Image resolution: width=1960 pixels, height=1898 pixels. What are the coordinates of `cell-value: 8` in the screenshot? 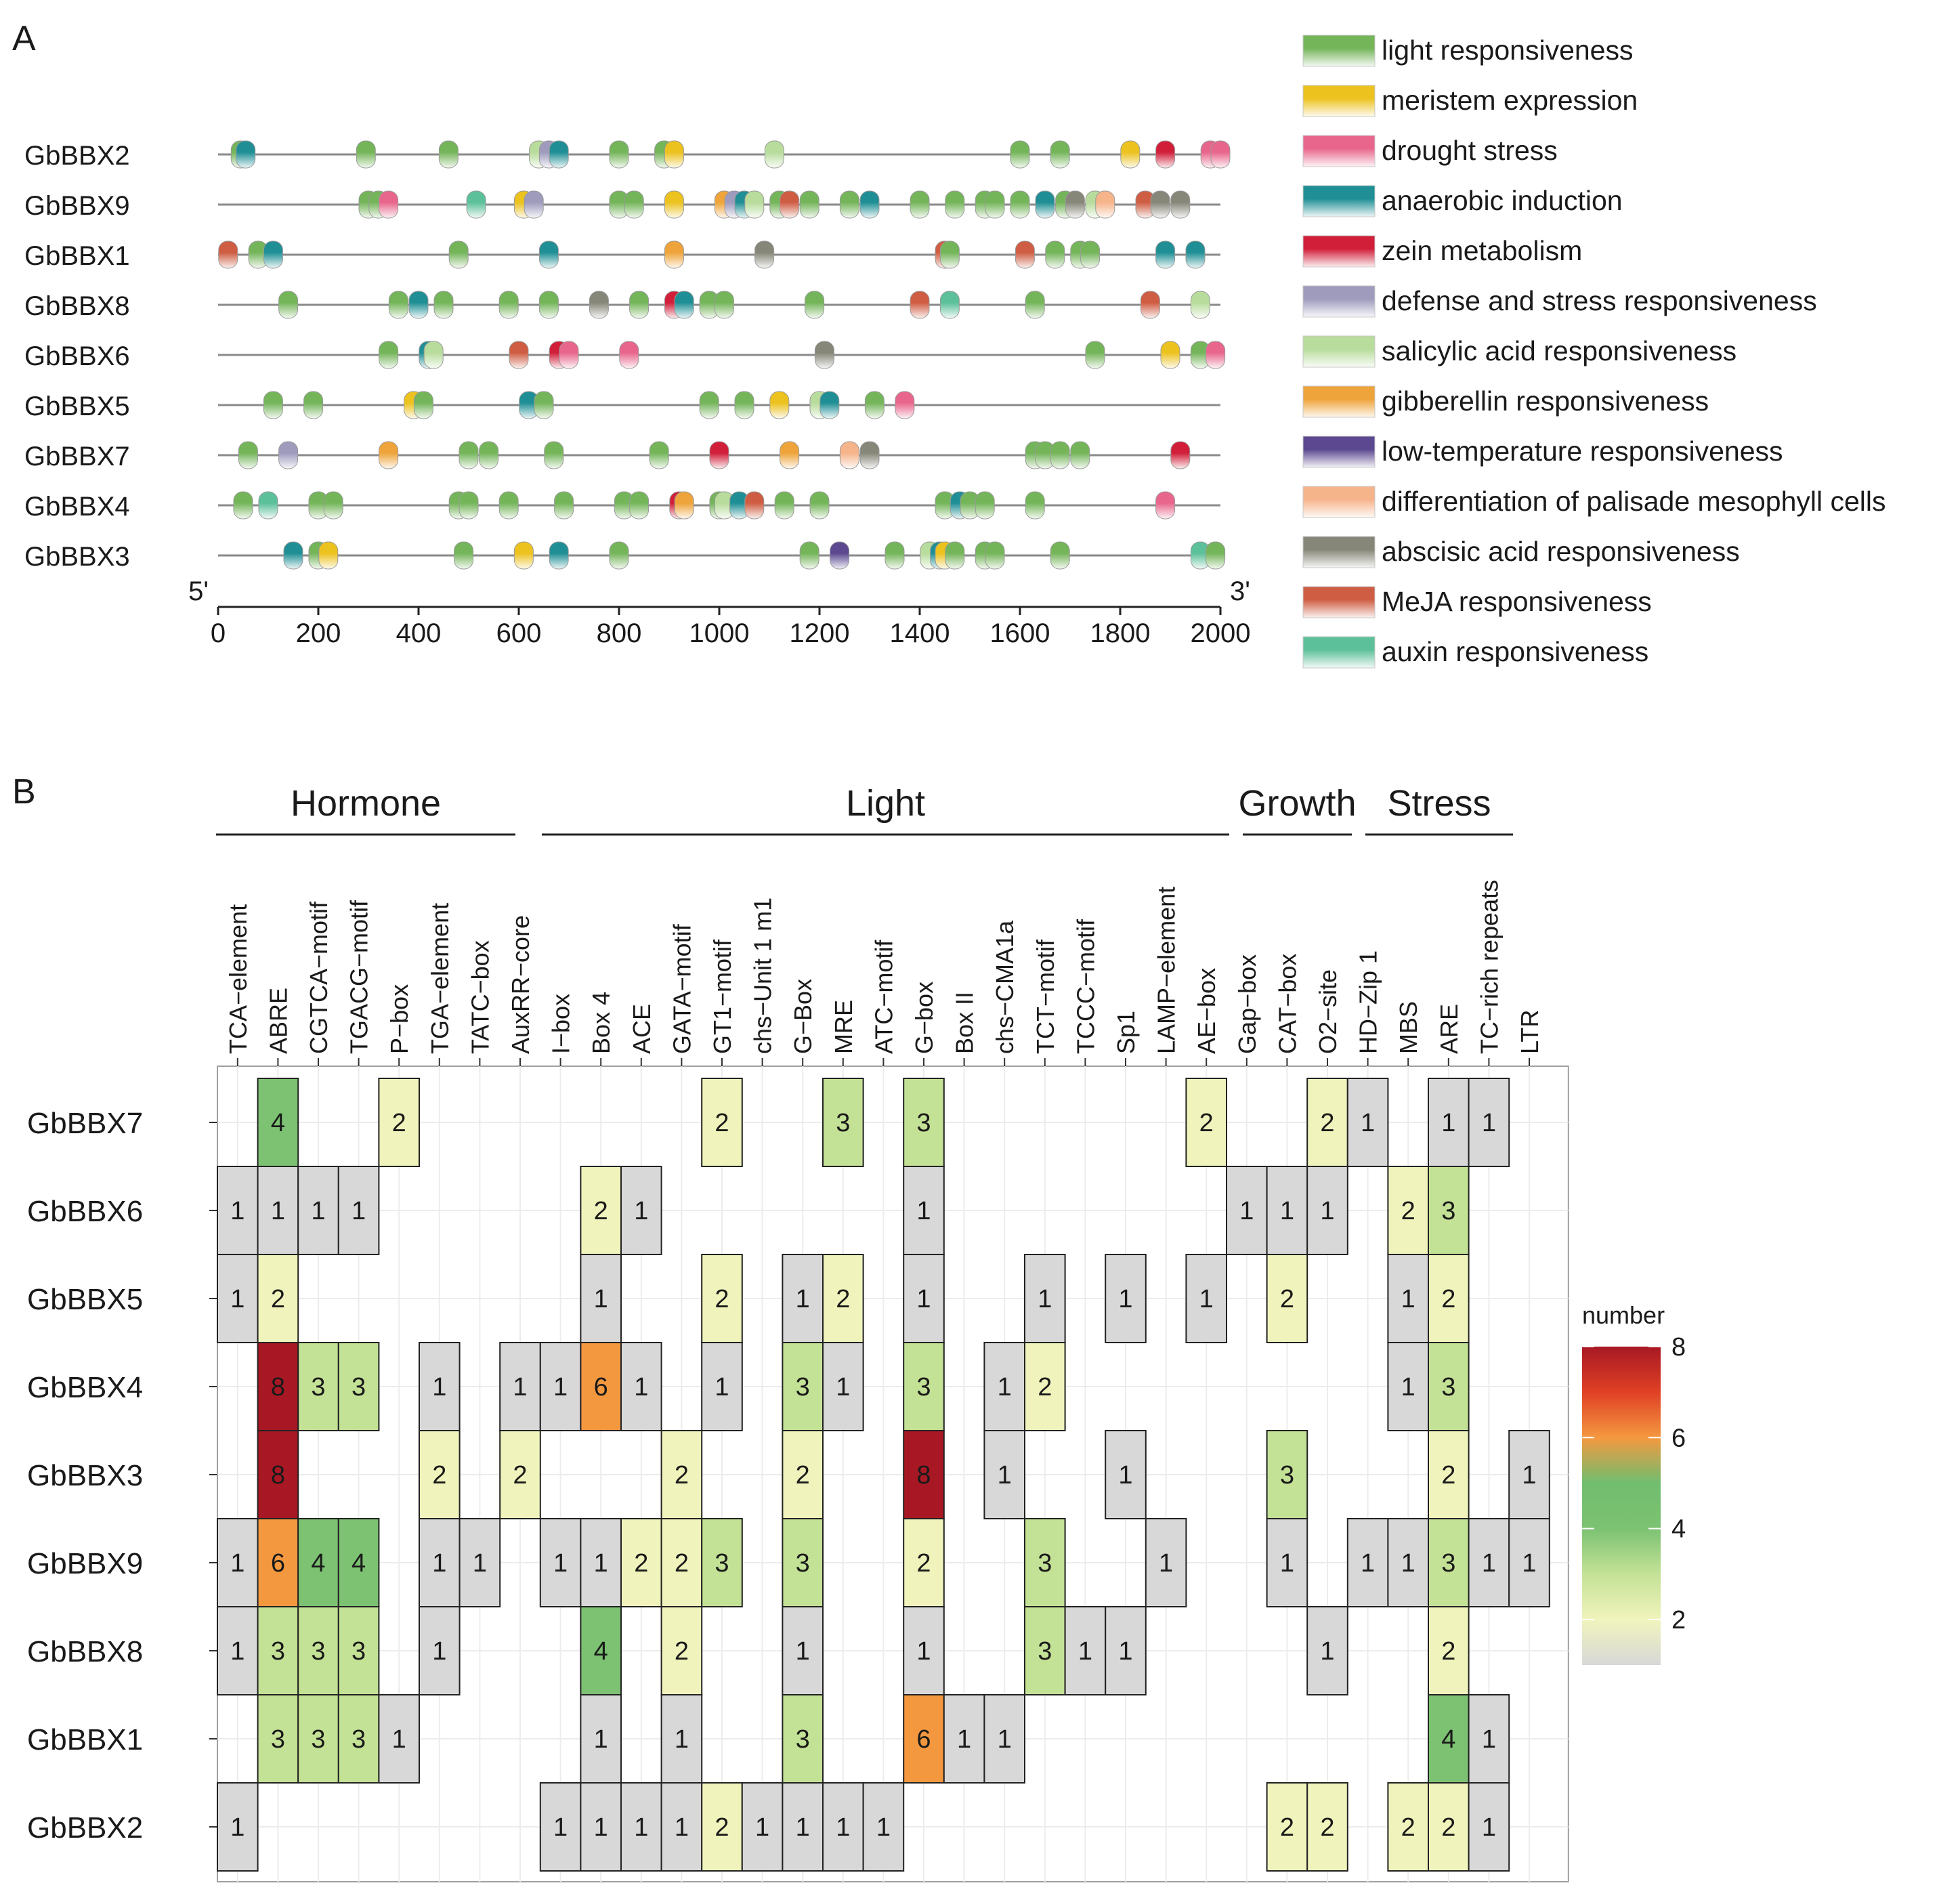 It's located at (923, 1475).